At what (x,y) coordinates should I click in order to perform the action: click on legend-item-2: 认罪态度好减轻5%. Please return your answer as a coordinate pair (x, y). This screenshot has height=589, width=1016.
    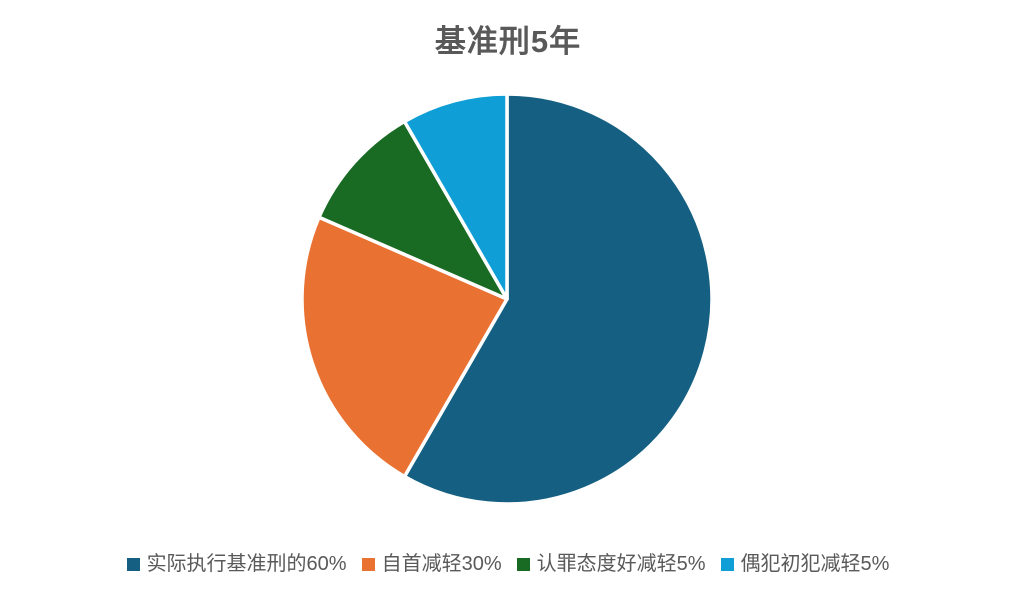
    Looking at the image, I should click on (611, 564).